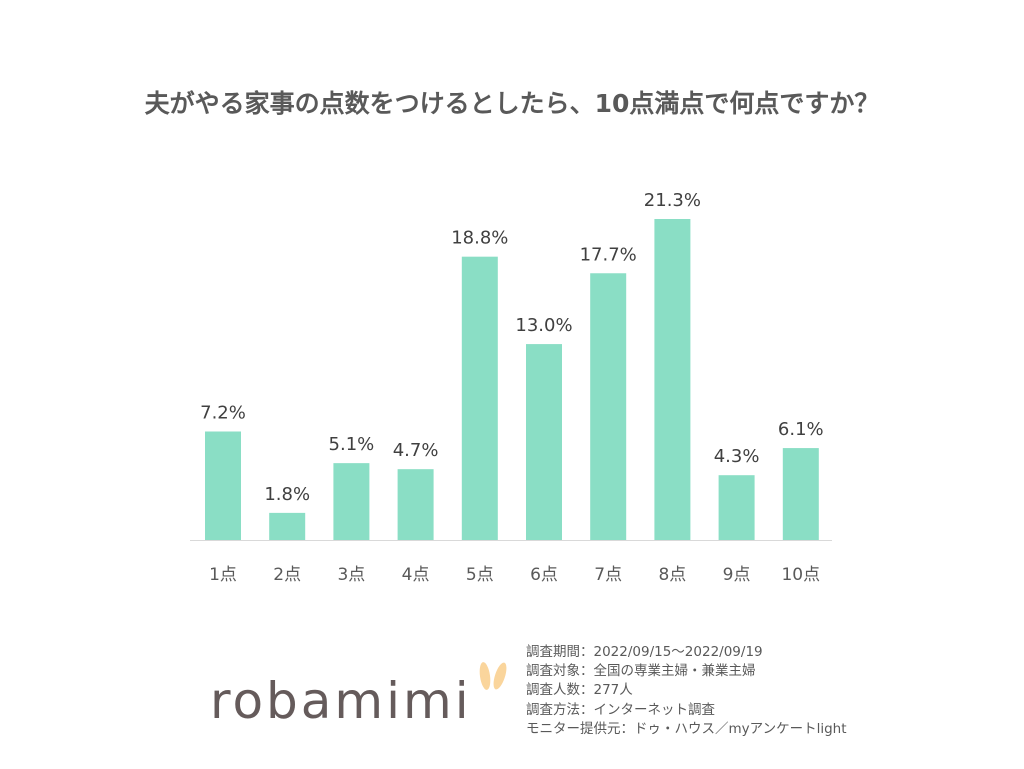  What do you see at coordinates (672, 200) in the screenshot?
I see `data-label: 21.3%` at bounding box center [672, 200].